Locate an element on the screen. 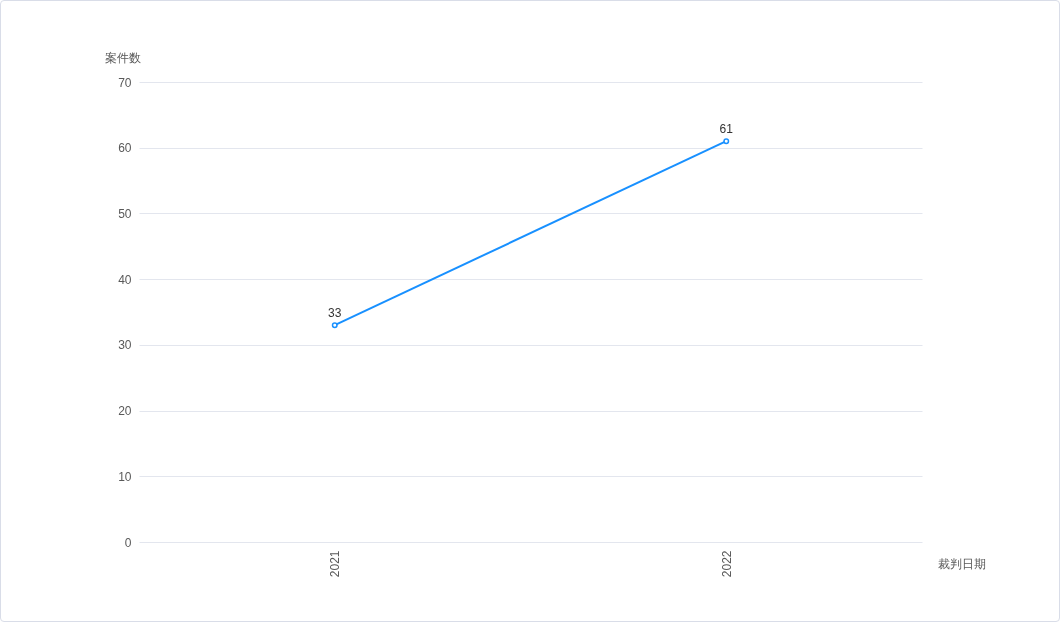  x-axis-title: 裁判日期 is located at coordinates (961, 563).